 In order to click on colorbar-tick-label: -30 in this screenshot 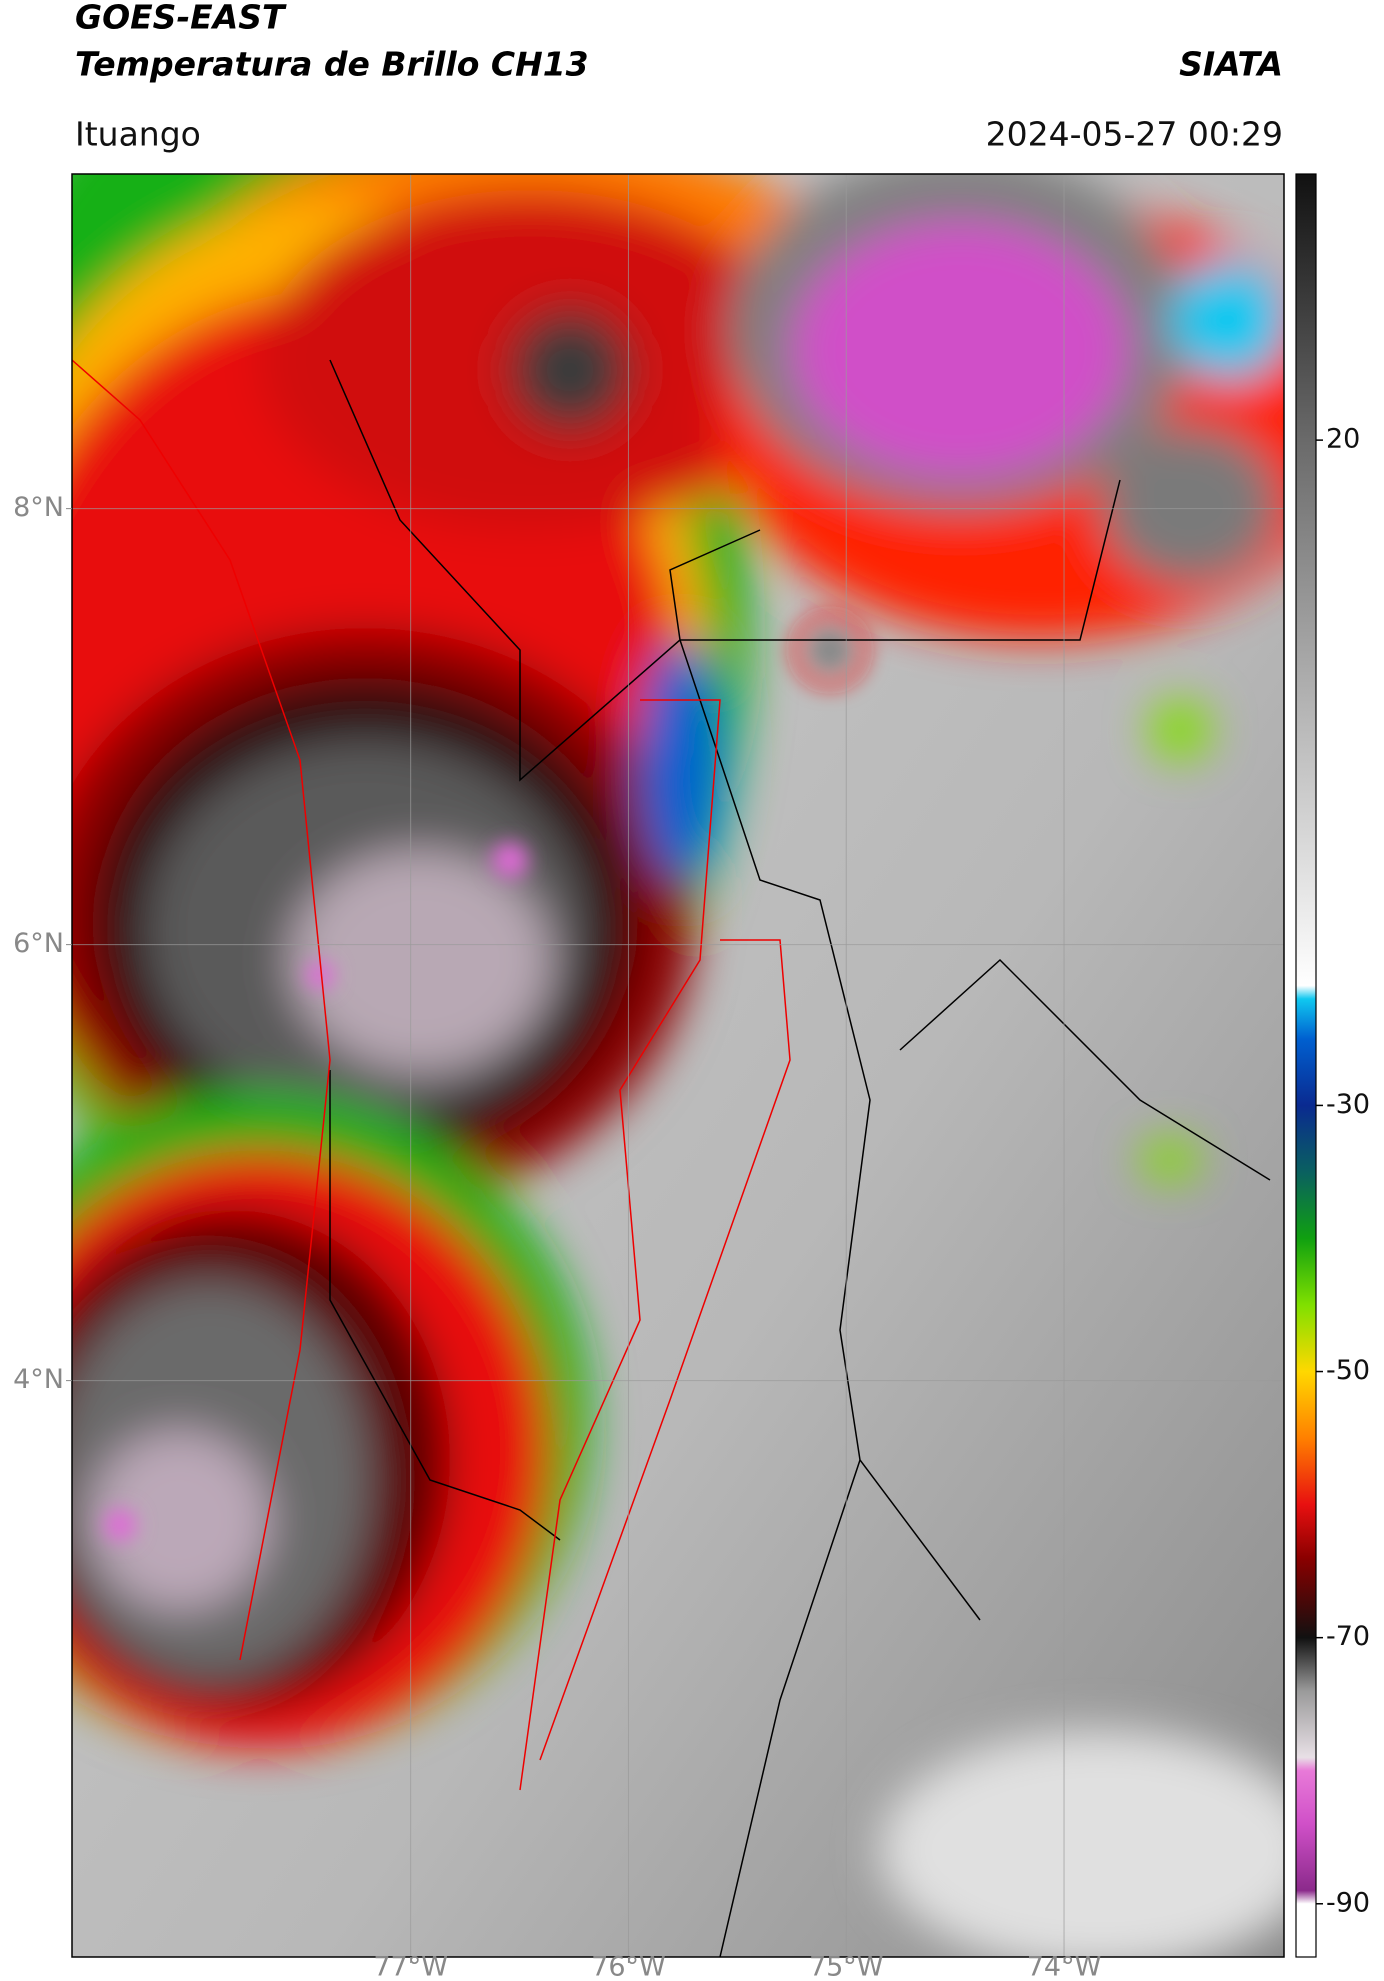, I will do `click(1348, 1104)`.